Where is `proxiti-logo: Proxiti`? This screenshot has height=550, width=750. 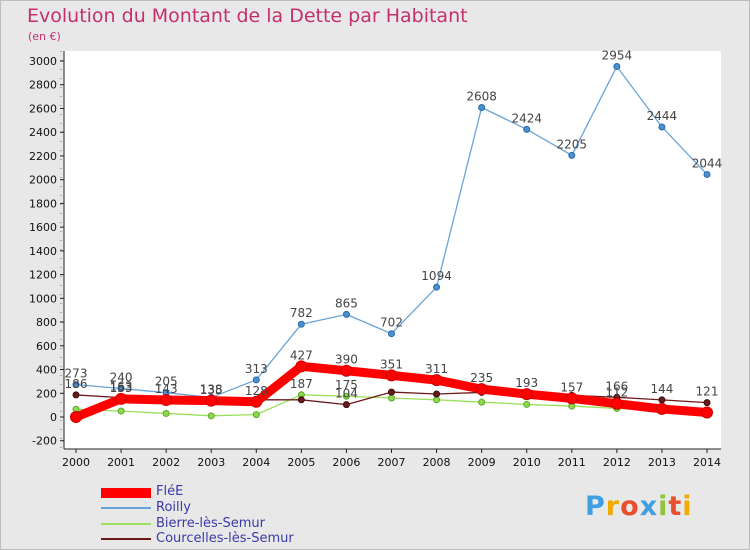 proxiti-logo: Proxiti is located at coordinates (639, 506).